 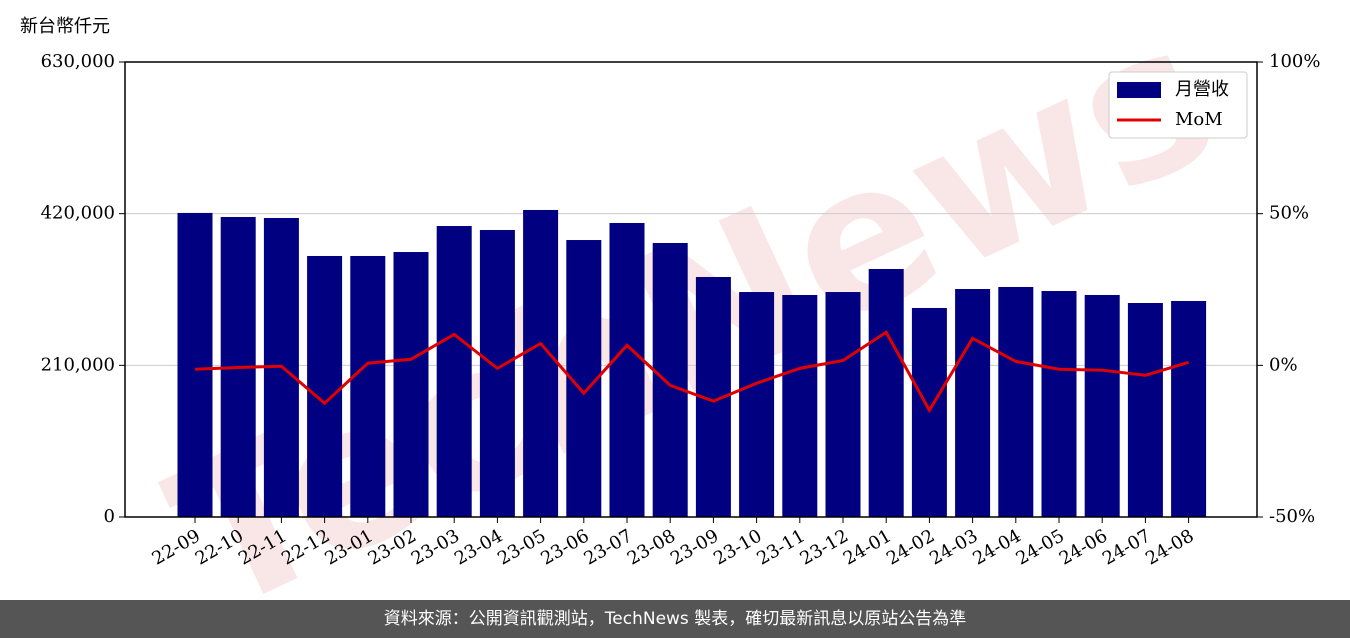 I want to click on y-tick-label: 630,000, so click(x=78, y=61).